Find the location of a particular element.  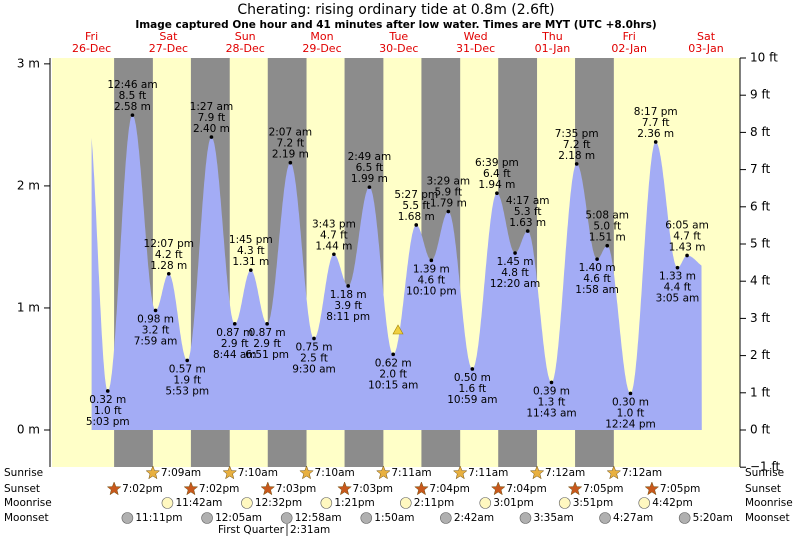

tide-label: 0.39 m is located at coordinates (551, 391).